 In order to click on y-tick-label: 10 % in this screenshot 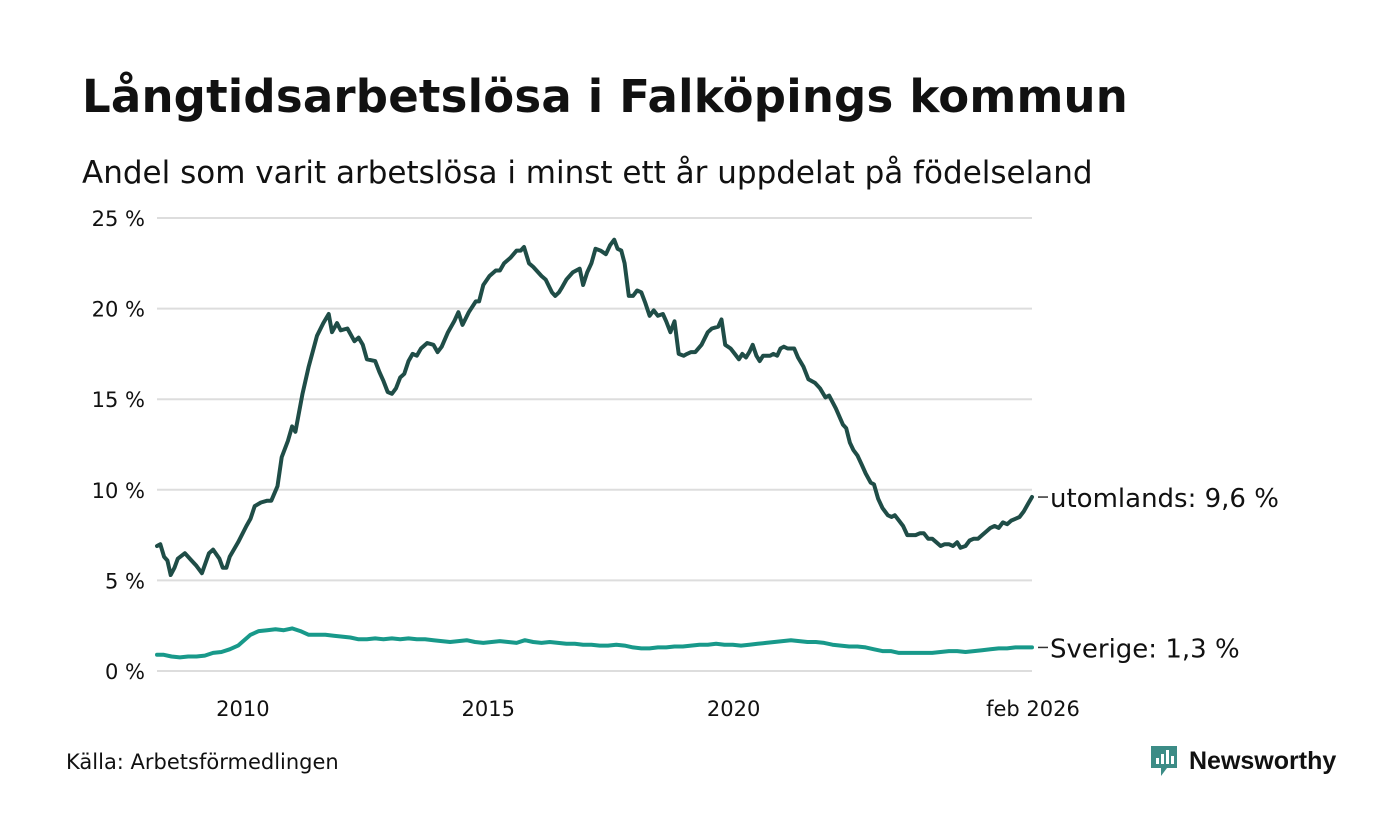, I will do `click(118, 491)`.